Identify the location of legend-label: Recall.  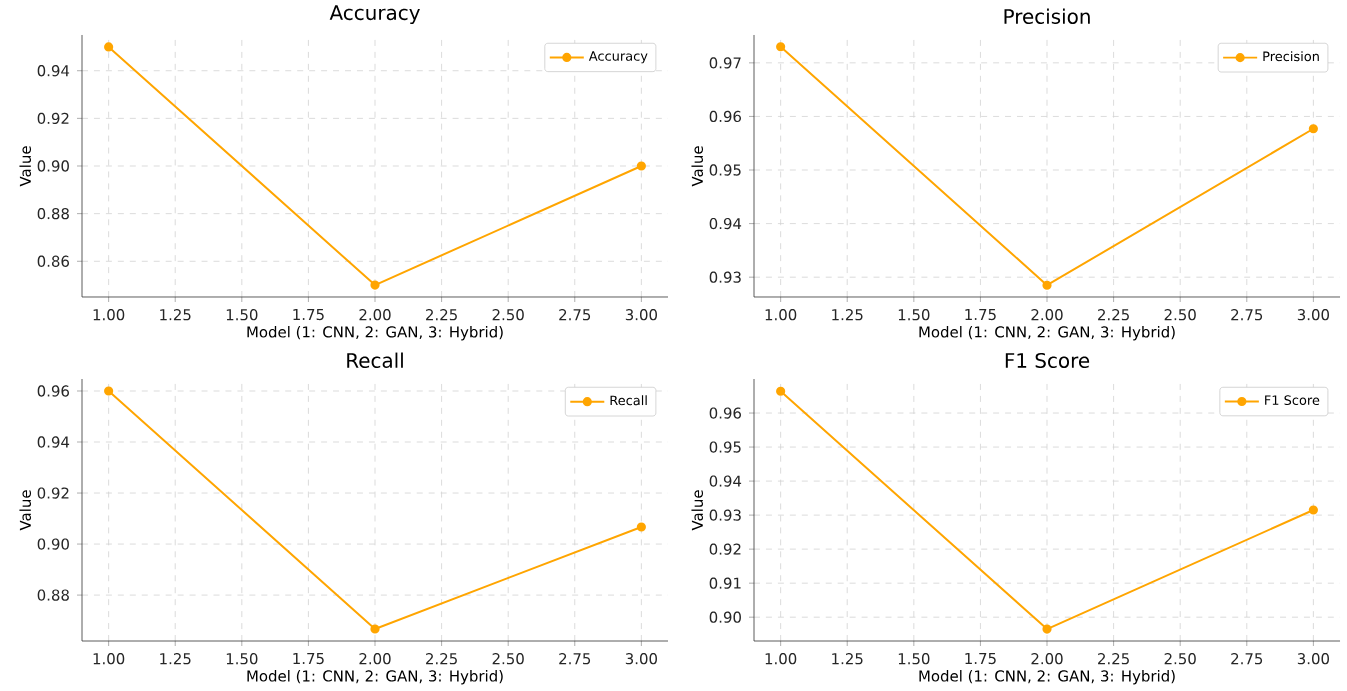
(628, 400).